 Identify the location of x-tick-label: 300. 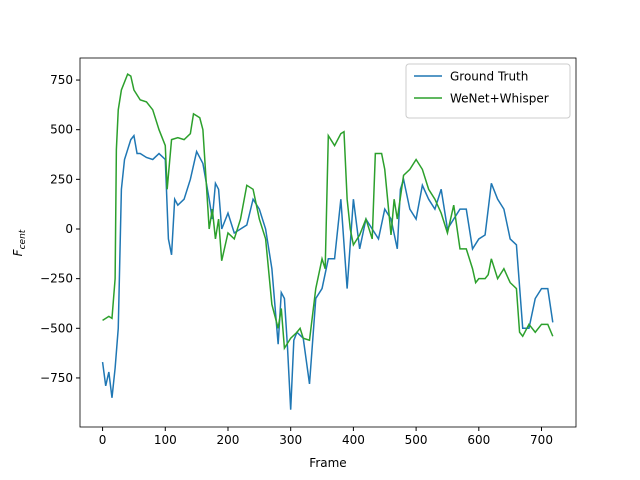
(290, 440).